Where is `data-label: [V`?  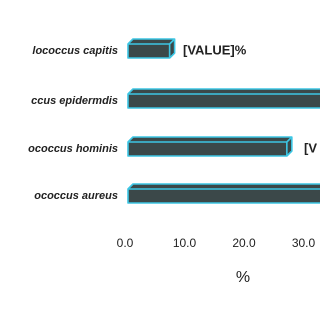 data-label: [V is located at coordinates (310, 147).